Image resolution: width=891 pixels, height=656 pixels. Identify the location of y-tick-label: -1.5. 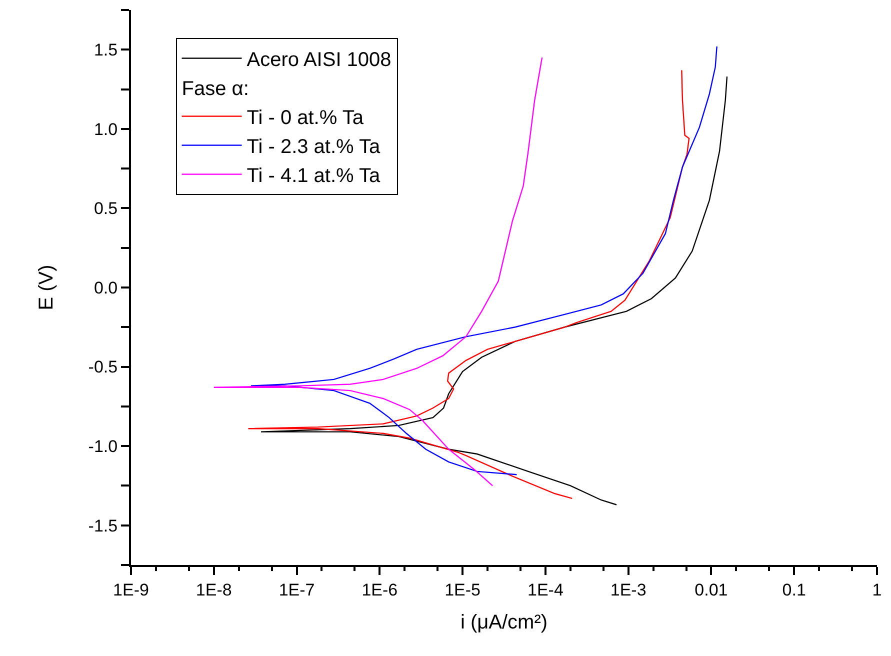
(103, 526).